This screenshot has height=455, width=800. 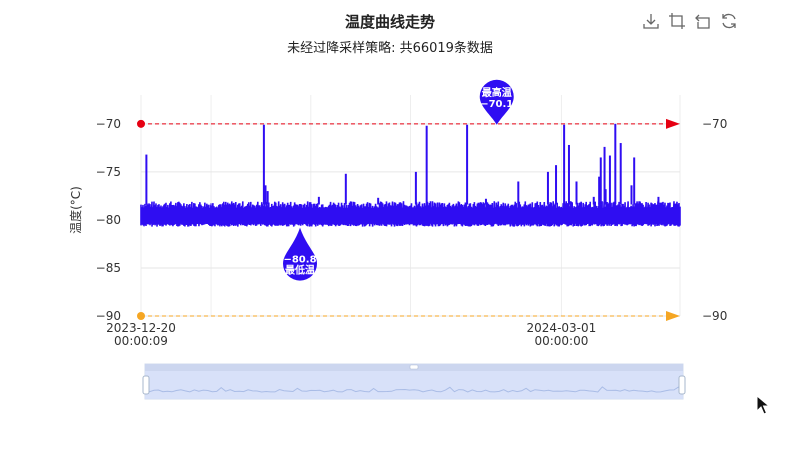 What do you see at coordinates (300, 270) in the screenshot?
I see `min-point-label: 最低温` at bounding box center [300, 270].